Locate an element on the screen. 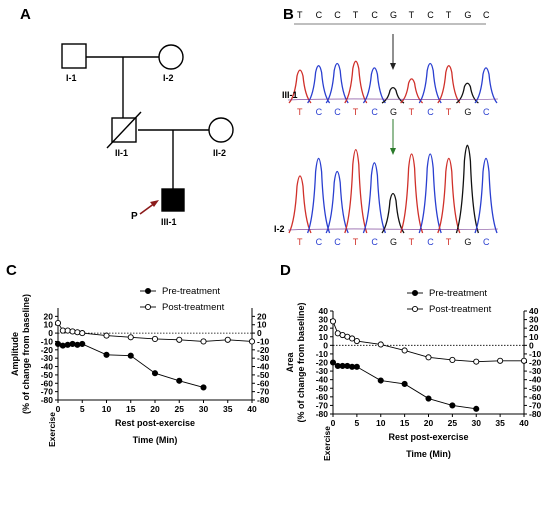  y-tick-label: 20 is located at coordinates (324, 328).